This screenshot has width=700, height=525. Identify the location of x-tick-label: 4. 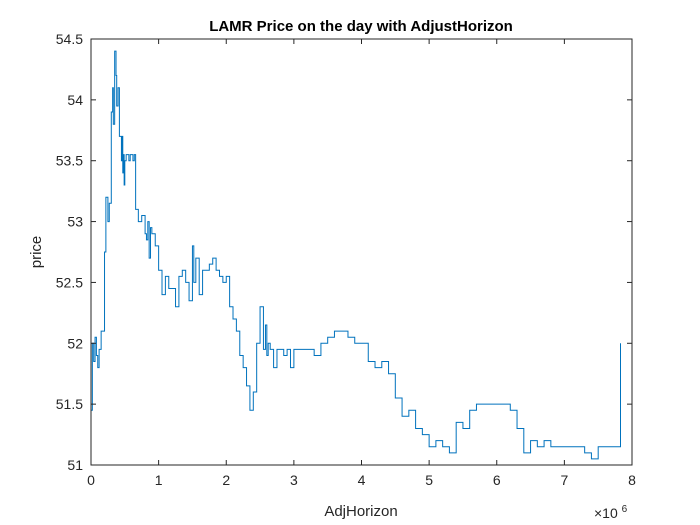
(362, 480).